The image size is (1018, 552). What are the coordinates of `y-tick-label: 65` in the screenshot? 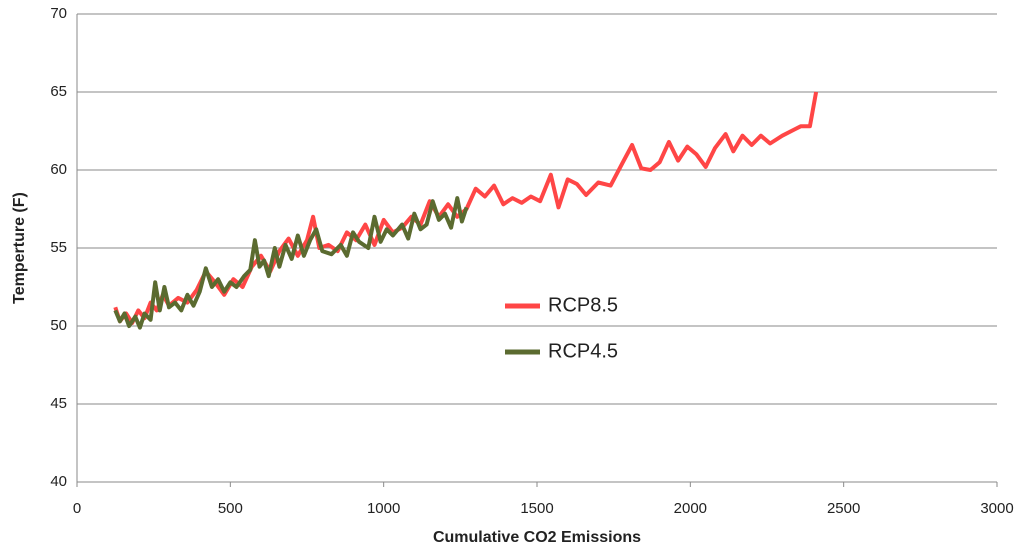 It's located at (58, 91).